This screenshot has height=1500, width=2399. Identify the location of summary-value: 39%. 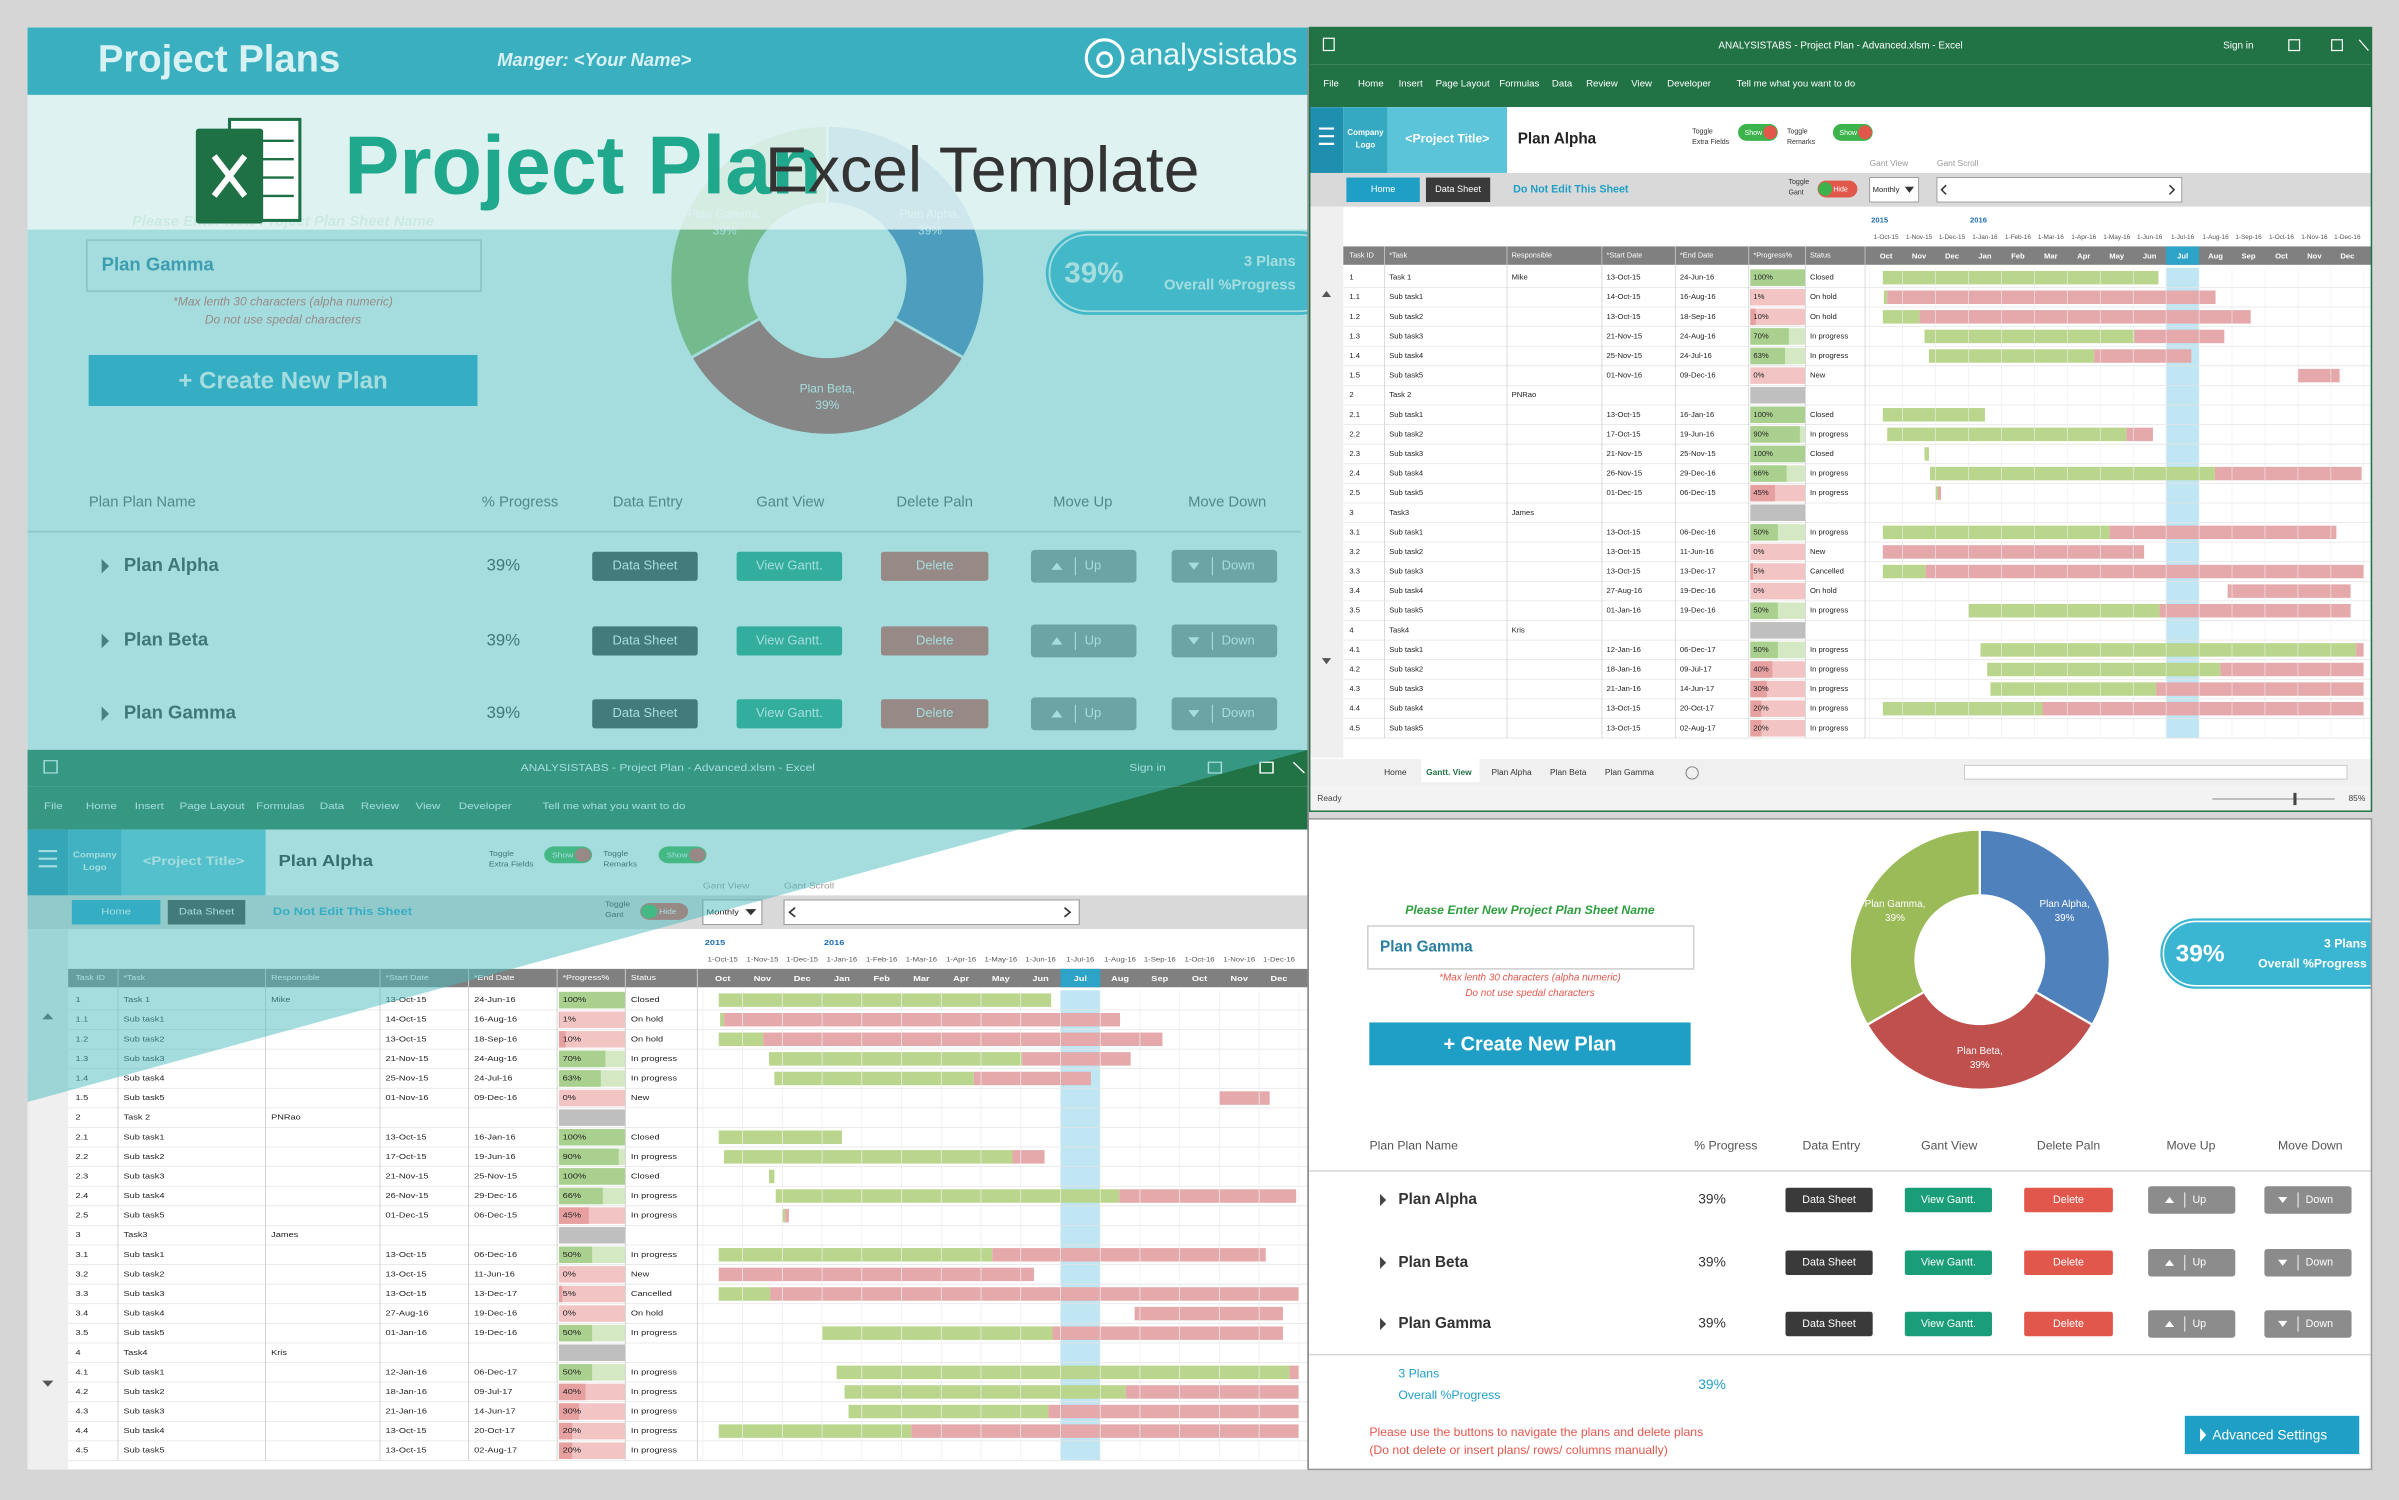
(2200, 954).